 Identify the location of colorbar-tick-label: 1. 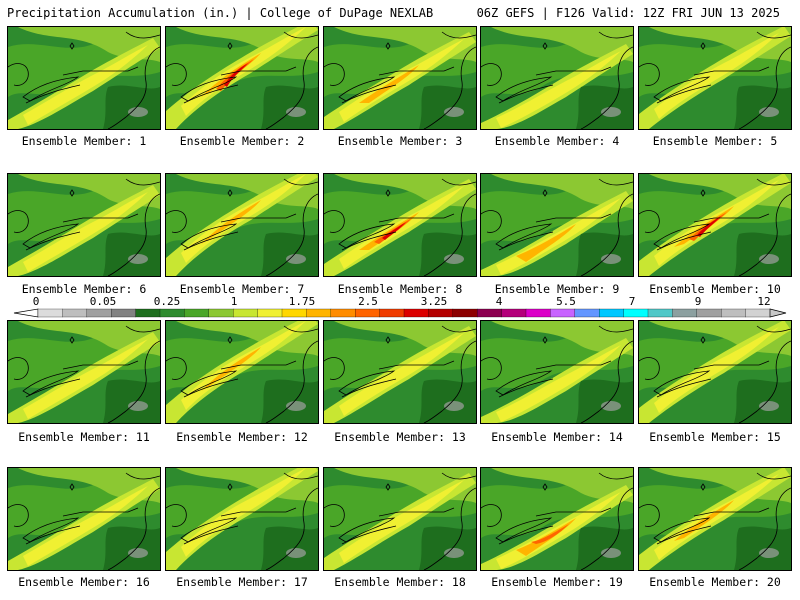
(234, 301).